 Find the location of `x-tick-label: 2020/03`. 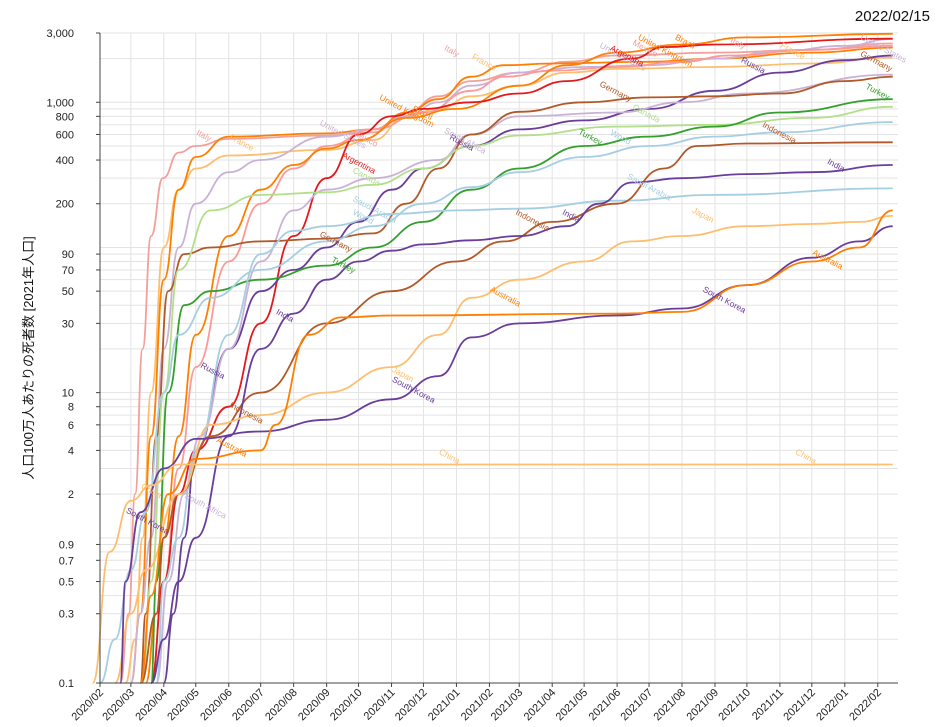

x-tick-label: 2020/03 is located at coordinates (118, 705).